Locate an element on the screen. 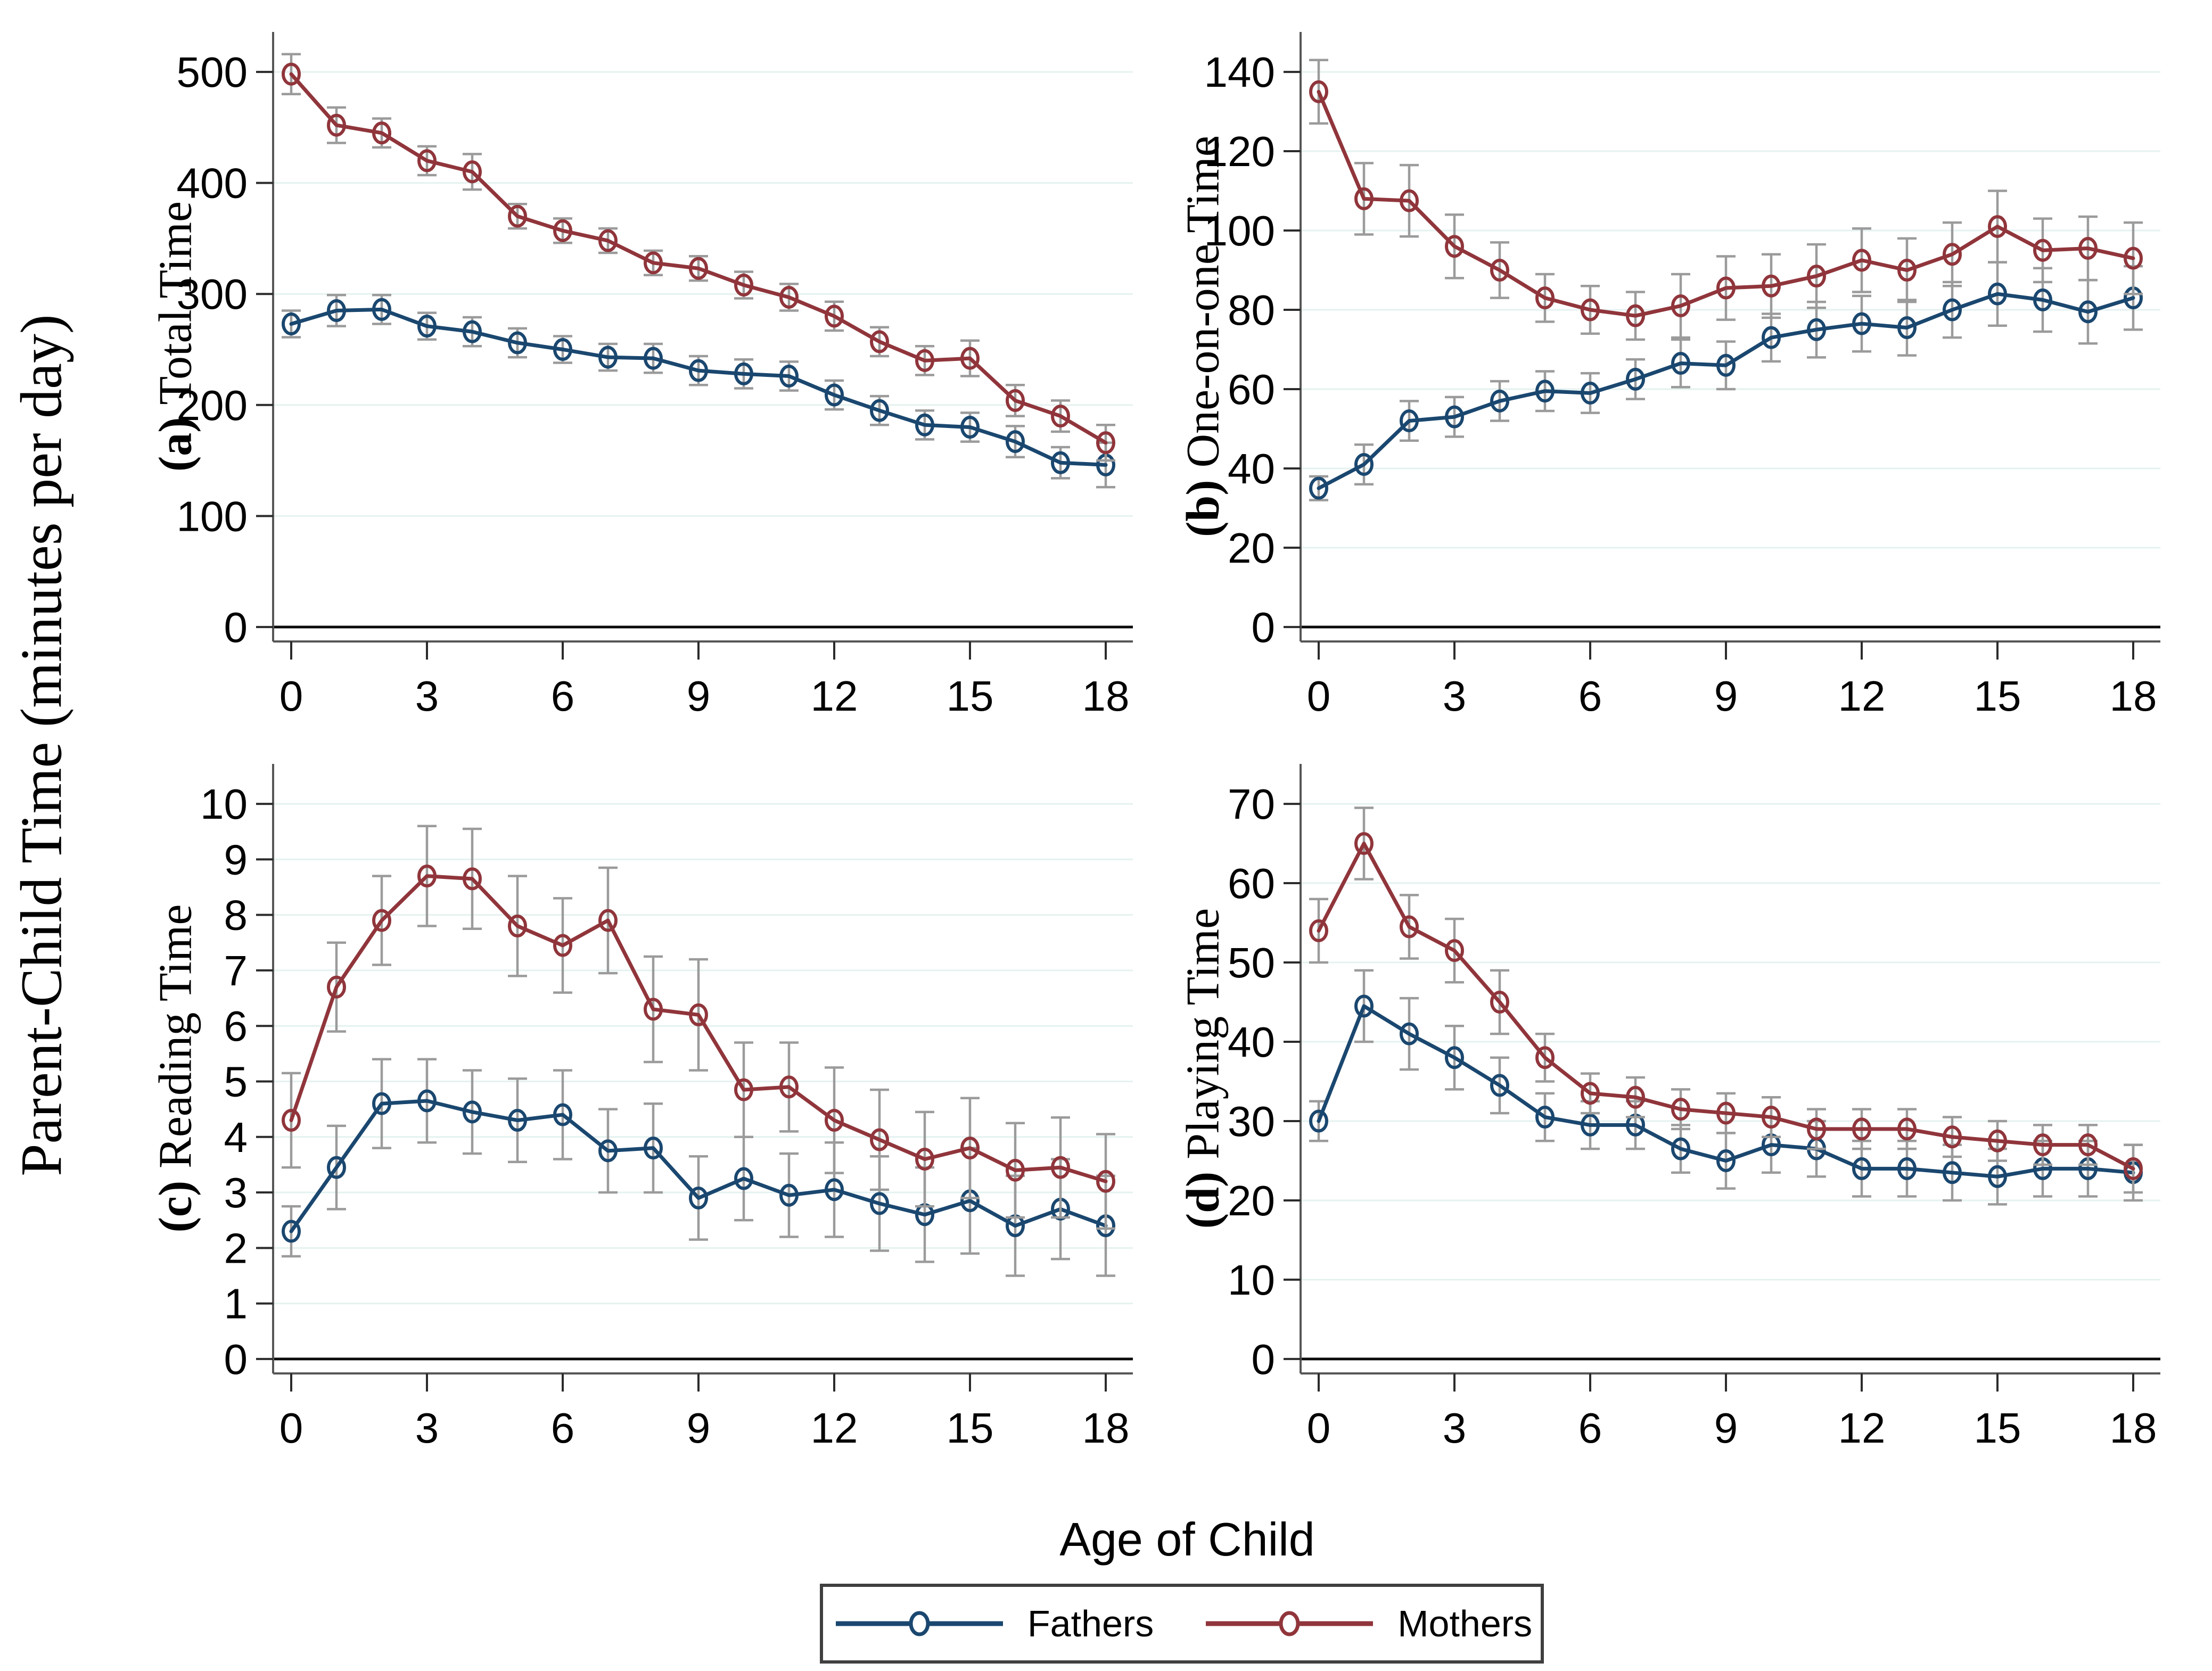  y-tick-label: 1 is located at coordinates (236, 1304).